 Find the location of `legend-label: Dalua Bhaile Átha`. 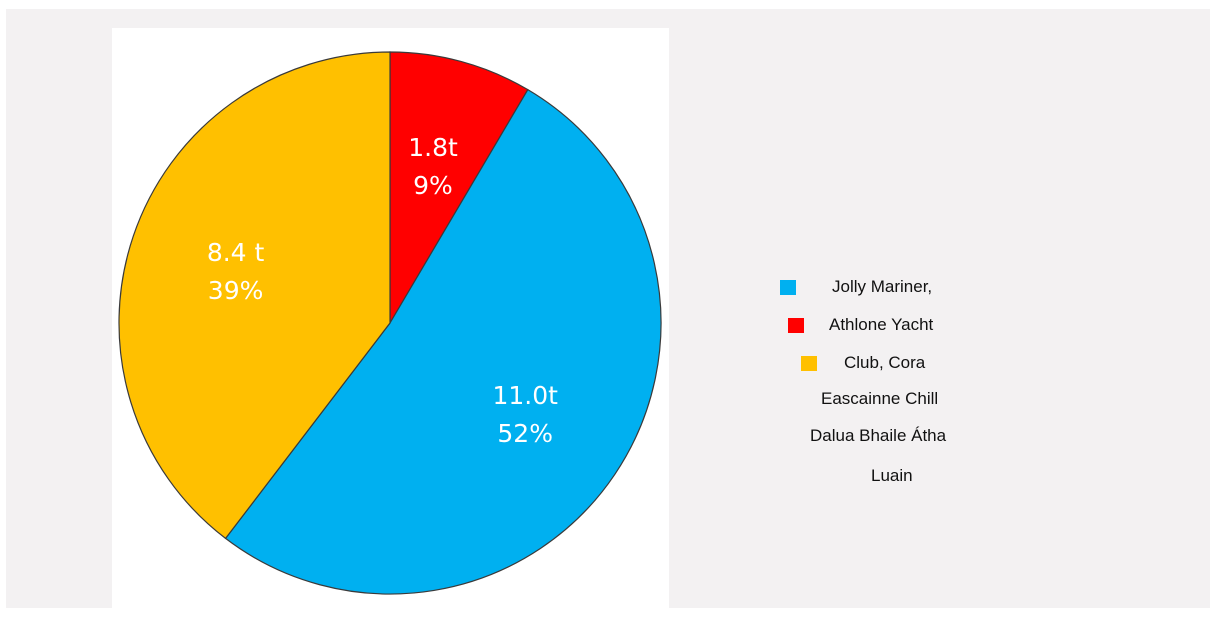

legend-label: Dalua Bhaile Átha is located at coordinates (878, 435).